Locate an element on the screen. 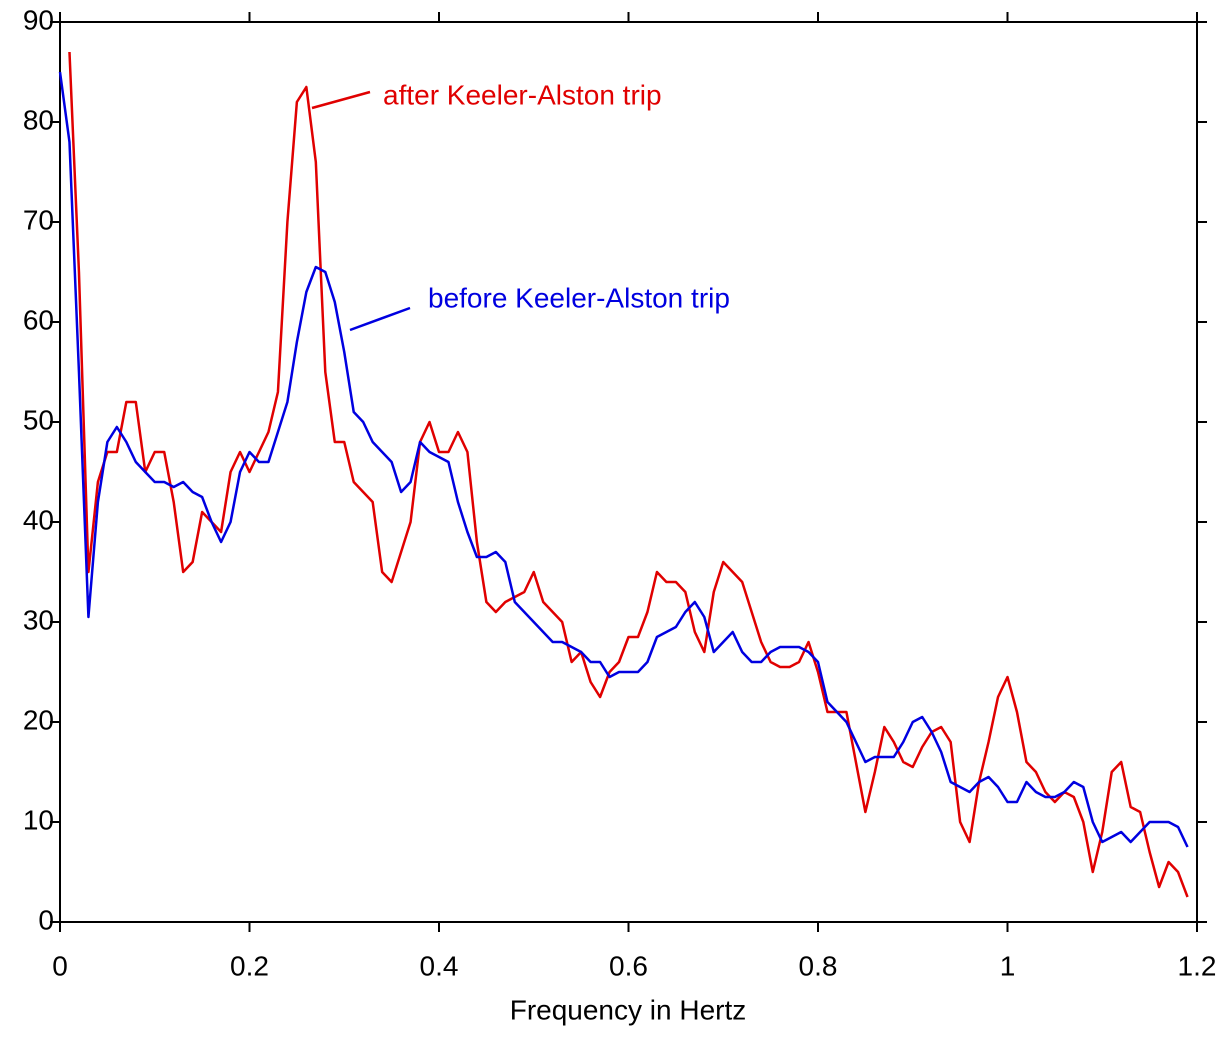 The height and width of the screenshot is (1040, 1230). x-axis-label: Frequency in Hertz is located at coordinates (628, 1009).